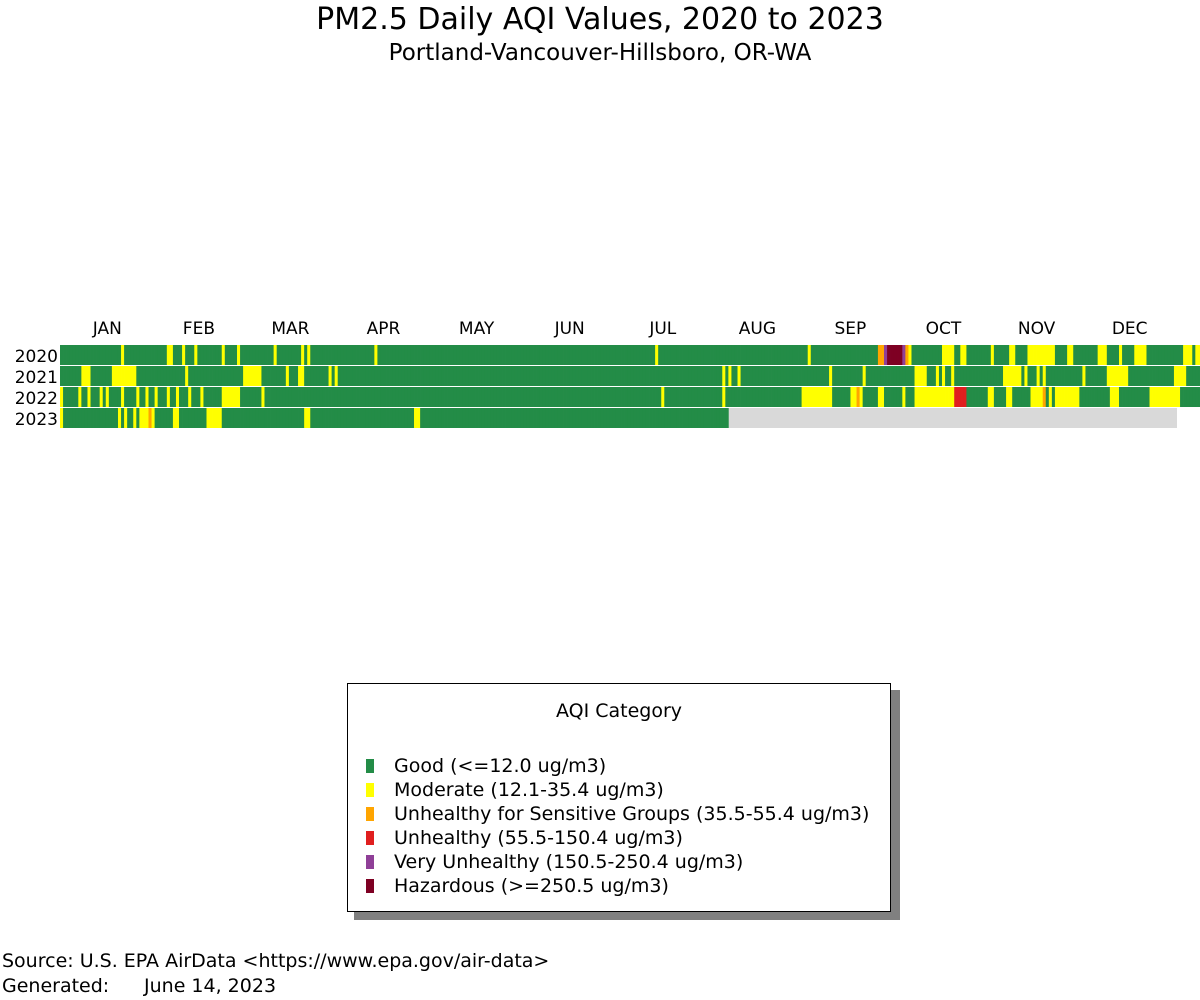 The height and width of the screenshot is (1000, 1200). I want to click on month-label-jun: JUN, so click(569, 329).